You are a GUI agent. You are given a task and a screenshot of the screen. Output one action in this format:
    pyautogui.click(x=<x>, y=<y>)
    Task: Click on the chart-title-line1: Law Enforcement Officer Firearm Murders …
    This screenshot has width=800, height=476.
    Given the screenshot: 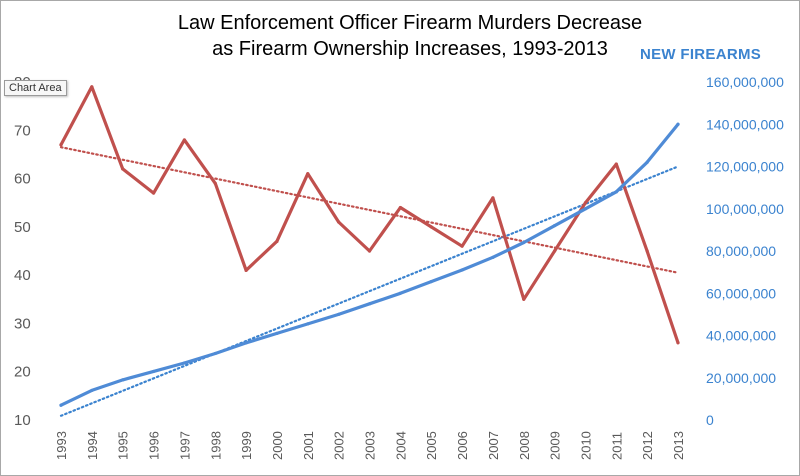 What is the action you would take?
    pyautogui.click(x=410, y=23)
    